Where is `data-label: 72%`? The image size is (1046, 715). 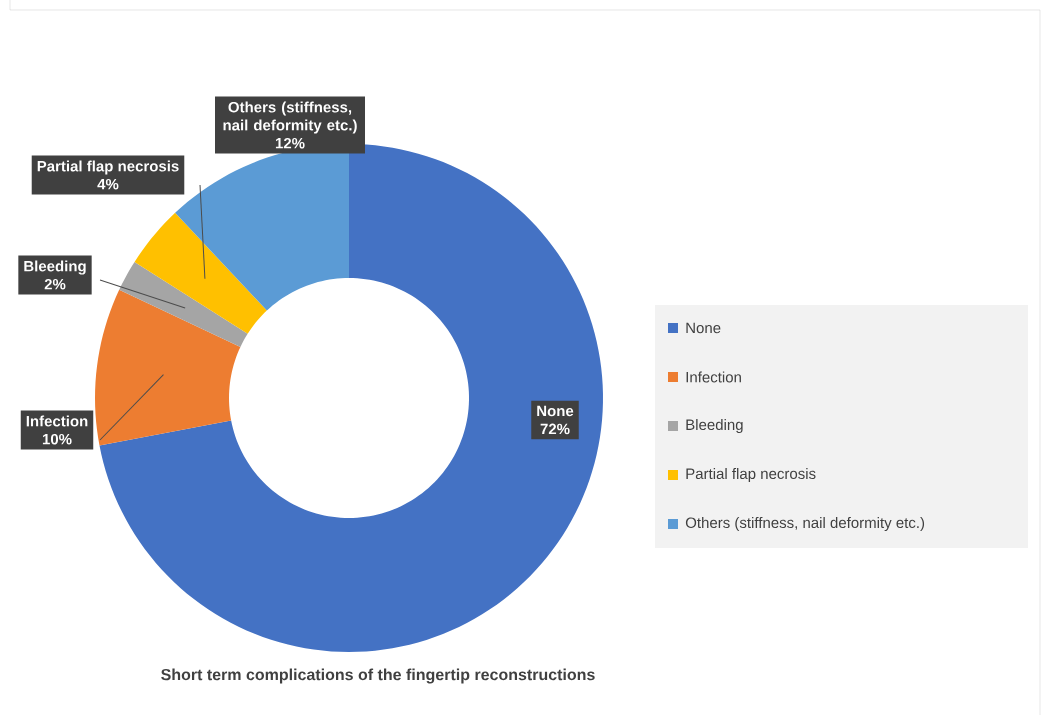 data-label: 72% is located at coordinates (555, 429).